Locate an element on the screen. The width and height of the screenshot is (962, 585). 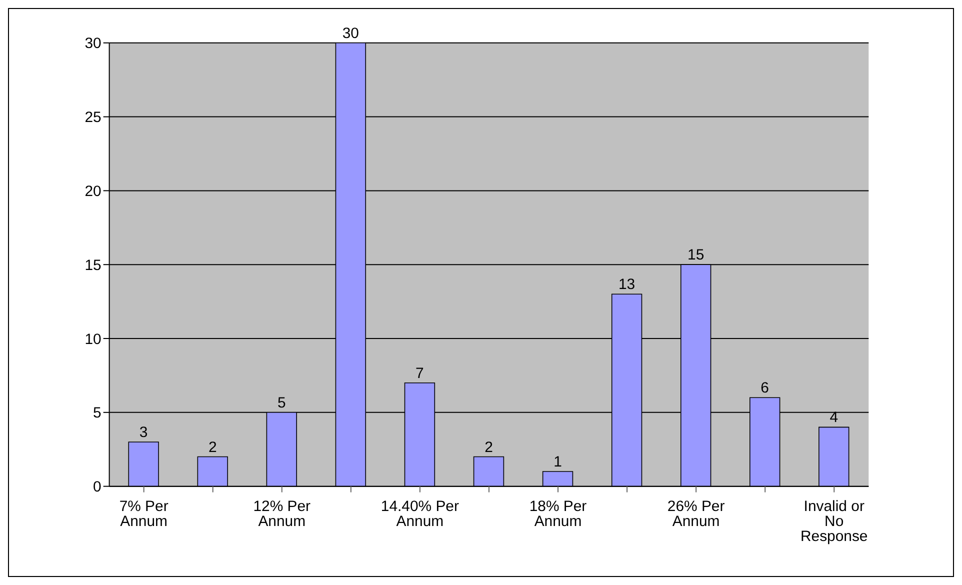
data-label: 5 is located at coordinates (281, 403).